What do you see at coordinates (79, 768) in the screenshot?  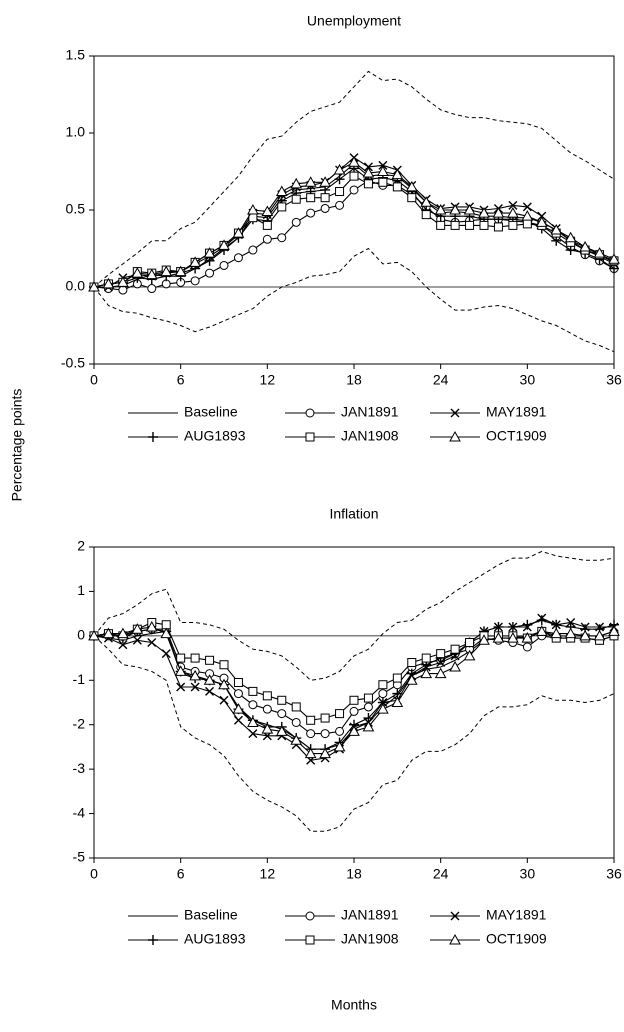 I see `y-tick-label: -3` at bounding box center [79, 768].